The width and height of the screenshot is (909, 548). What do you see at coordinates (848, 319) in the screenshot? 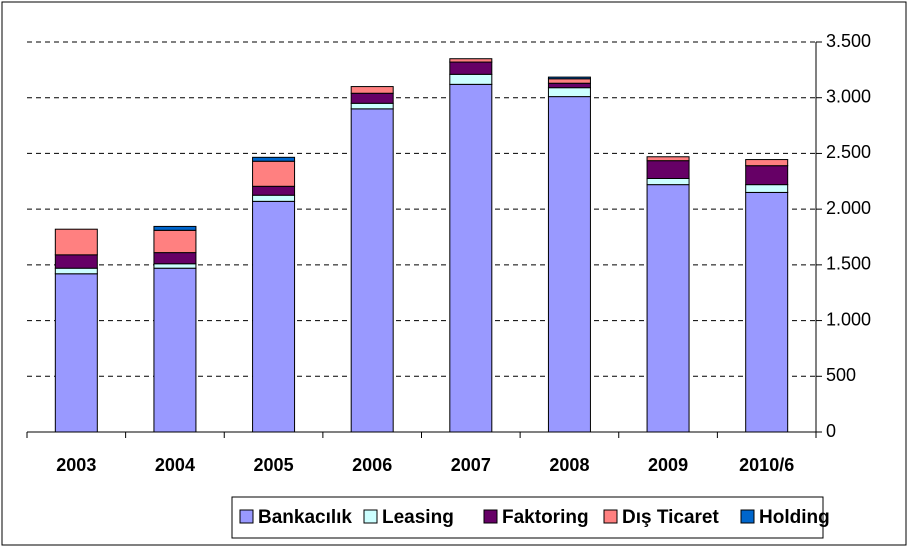
I see `y-tick-label: 1.000` at bounding box center [848, 319].